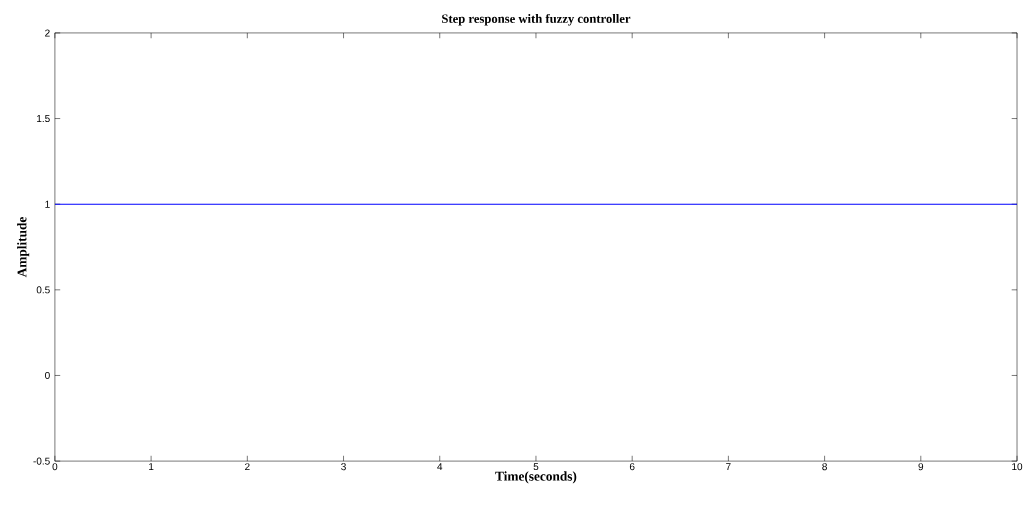 This screenshot has height=526, width=1027. What do you see at coordinates (55, 467) in the screenshot?
I see `x-tick-label: 0` at bounding box center [55, 467].